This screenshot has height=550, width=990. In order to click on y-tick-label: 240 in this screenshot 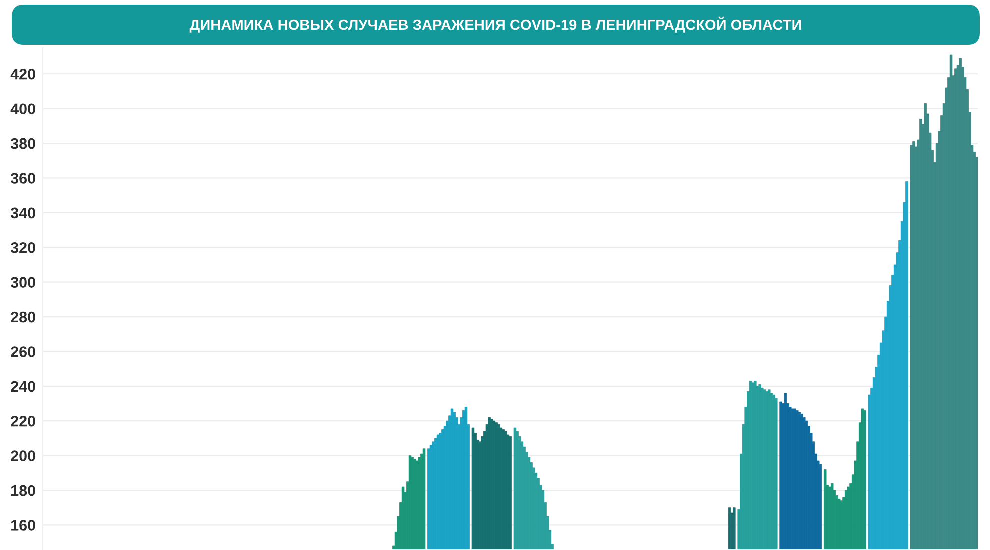, I will do `click(23, 386)`.